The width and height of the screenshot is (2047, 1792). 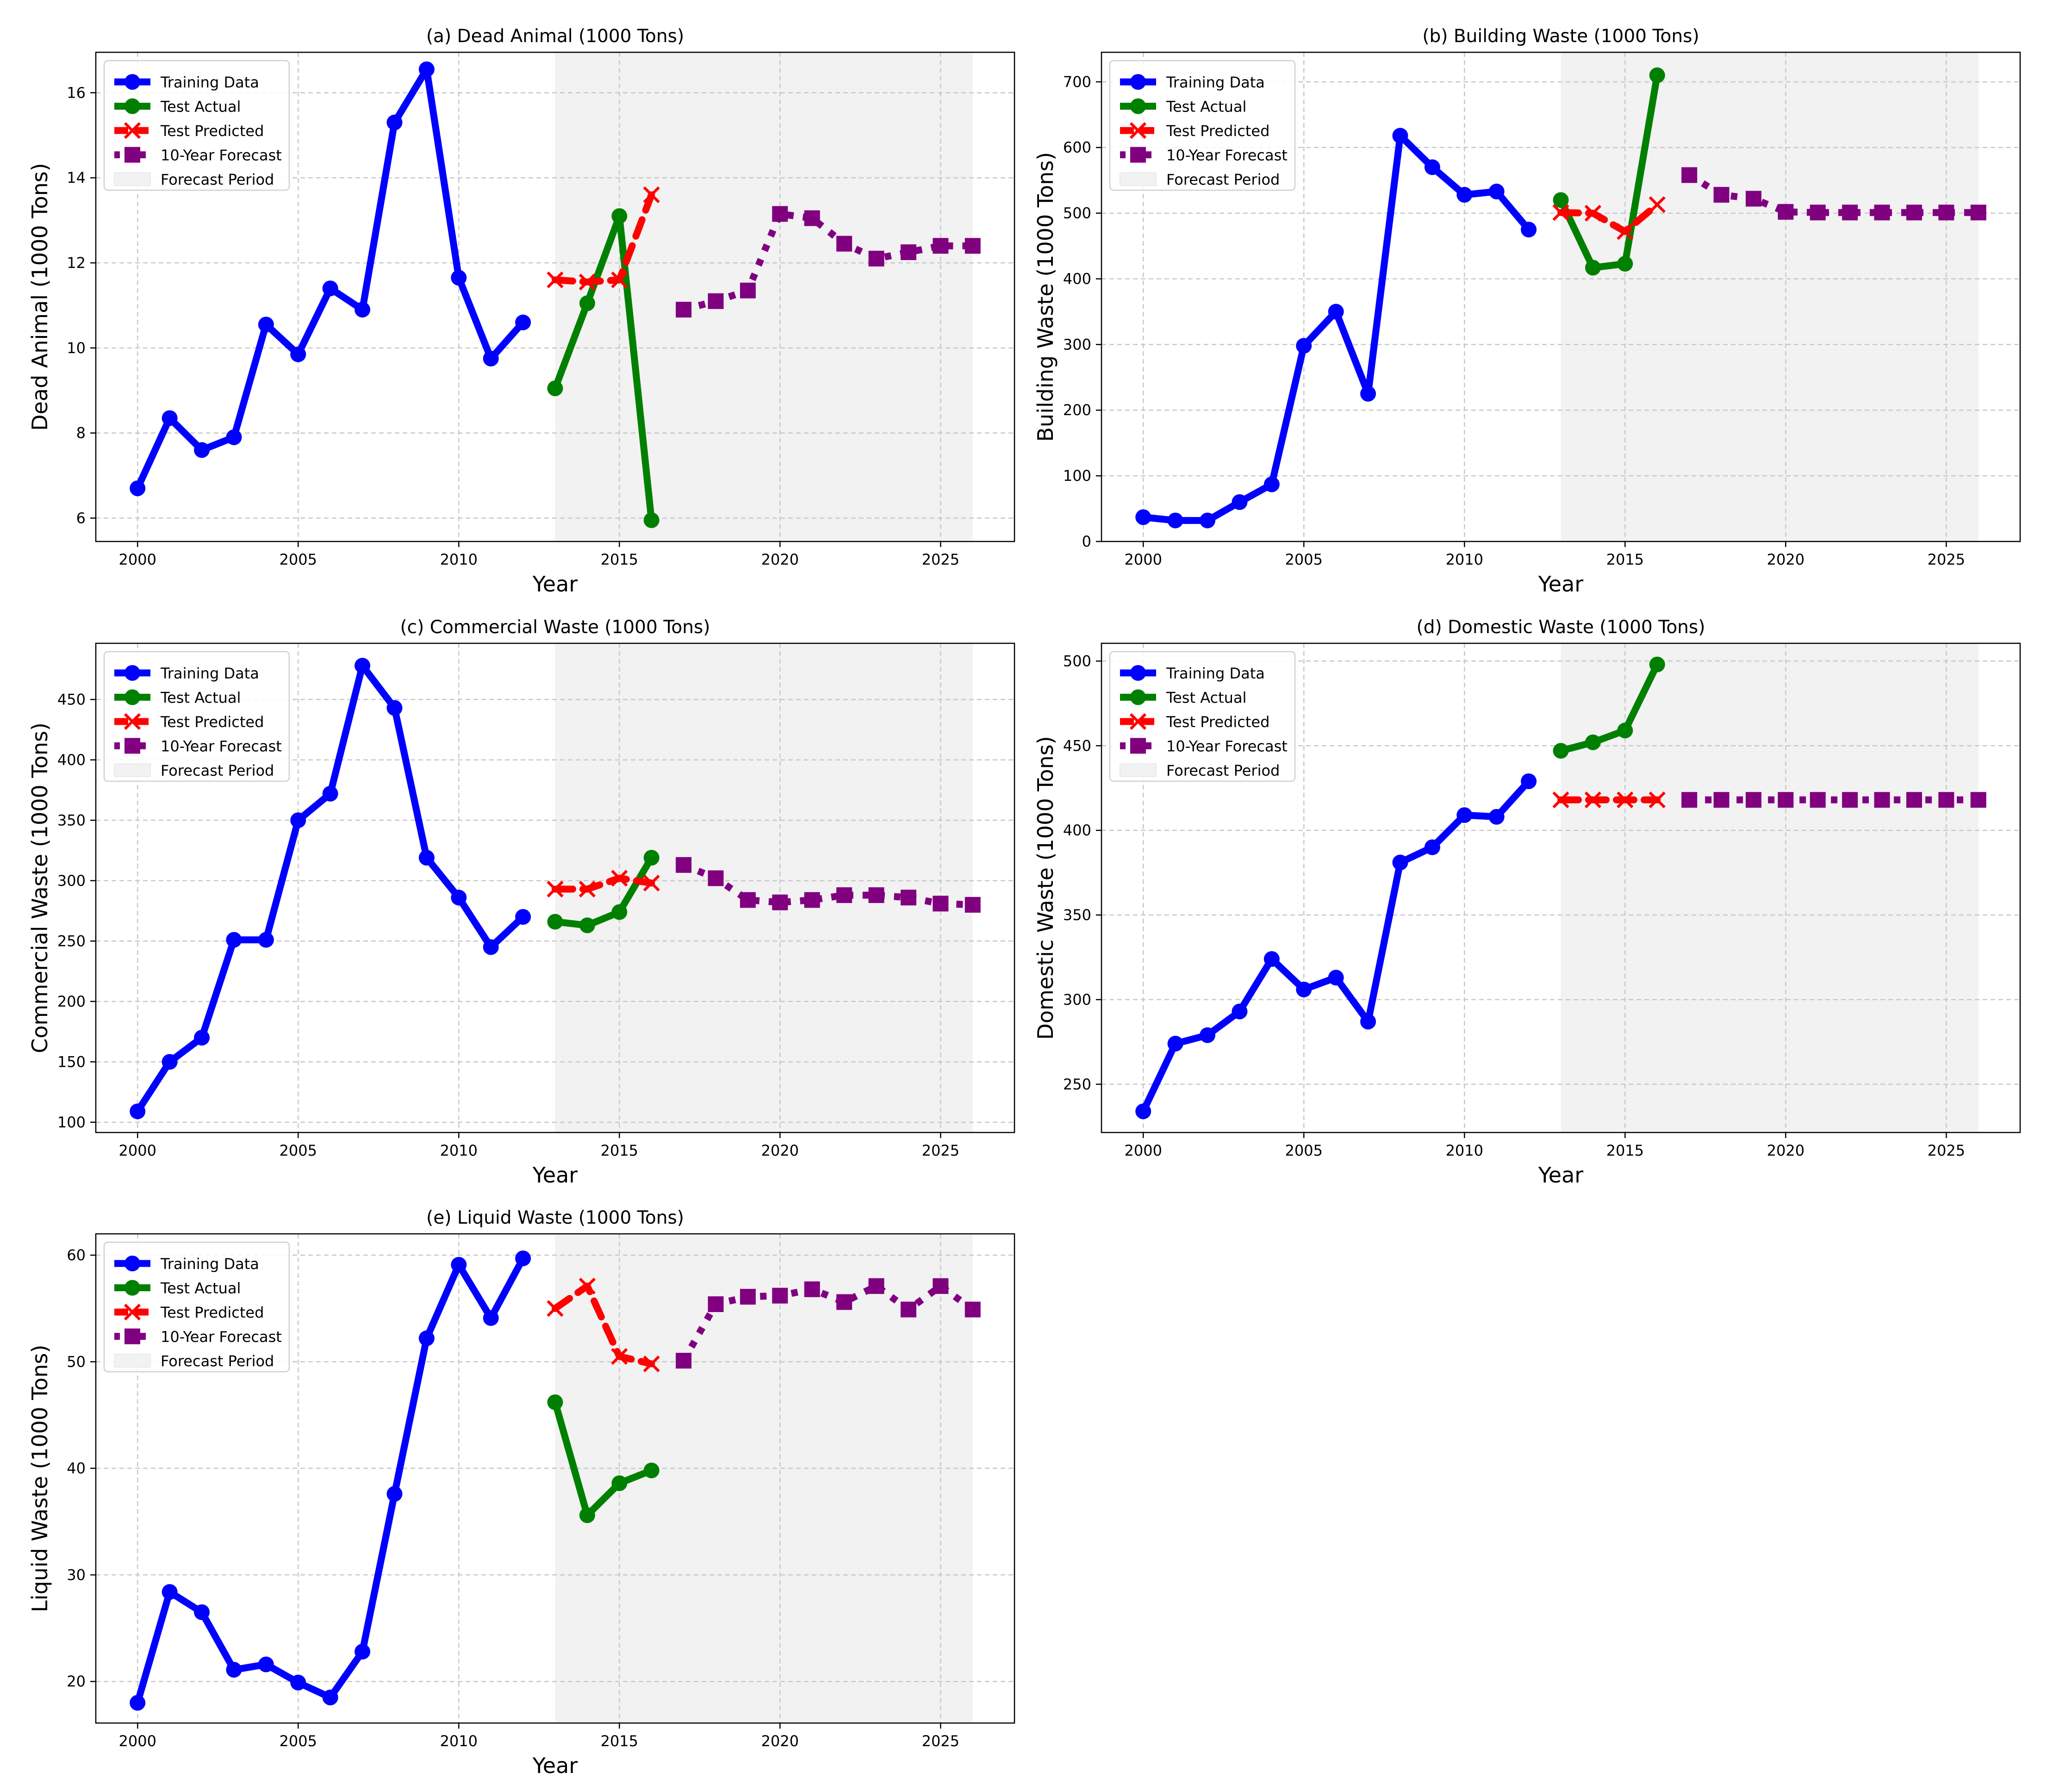 What do you see at coordinates (1465, 559) in the screenshot?
I see `x-tick-label: 2010` at bounding box center [1465, 559].